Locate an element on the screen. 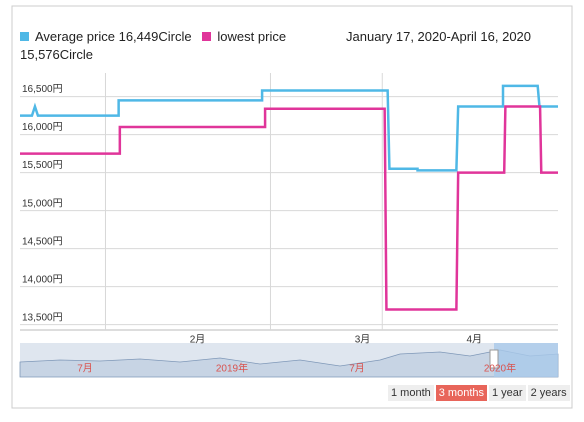 The width and height of the screenshot is (584, 422). x-tick-label: 3月 is located at coordinates (363, 340).